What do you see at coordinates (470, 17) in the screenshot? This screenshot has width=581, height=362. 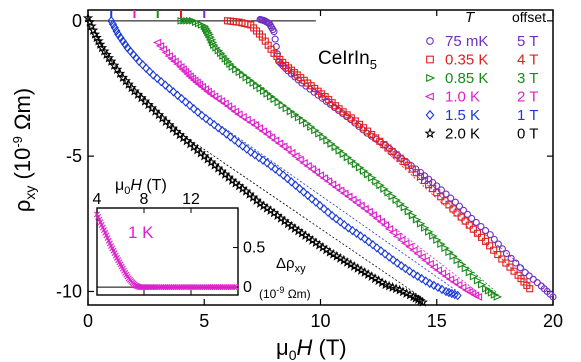 I see `legend-header-t: T` at bounding box center [470, 17].